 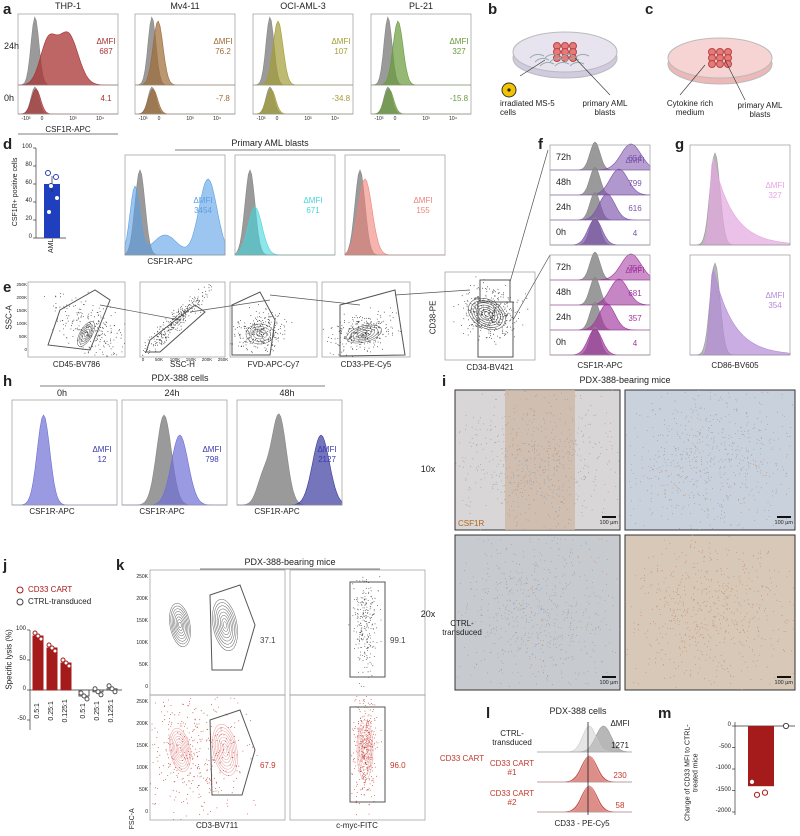 I want to click on mfi-value: 1271, so click(x=620, y=745).